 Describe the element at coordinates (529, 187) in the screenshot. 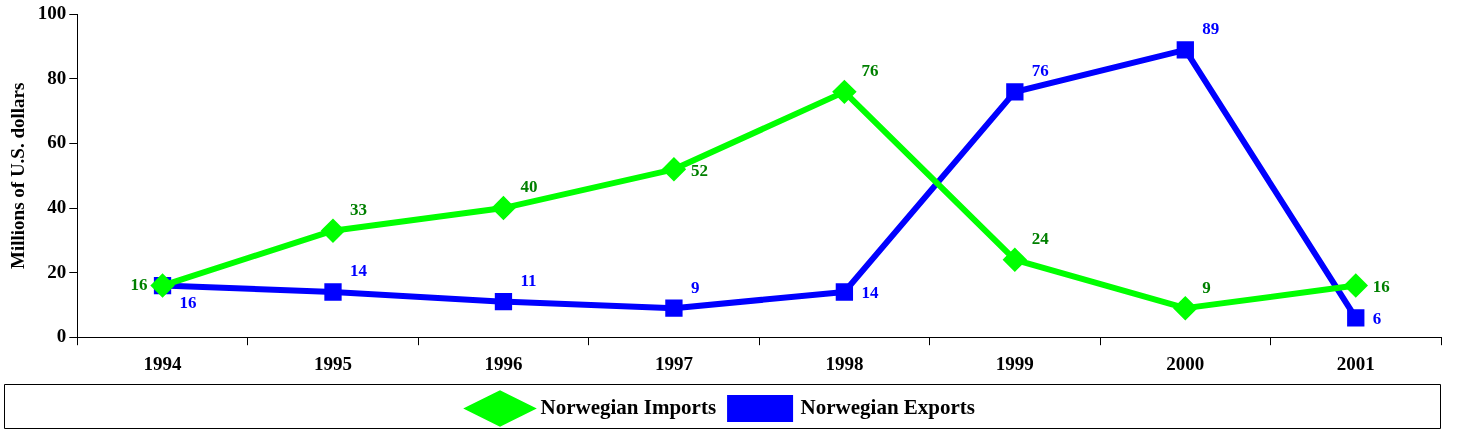

I see `data-label: 40` at that location.